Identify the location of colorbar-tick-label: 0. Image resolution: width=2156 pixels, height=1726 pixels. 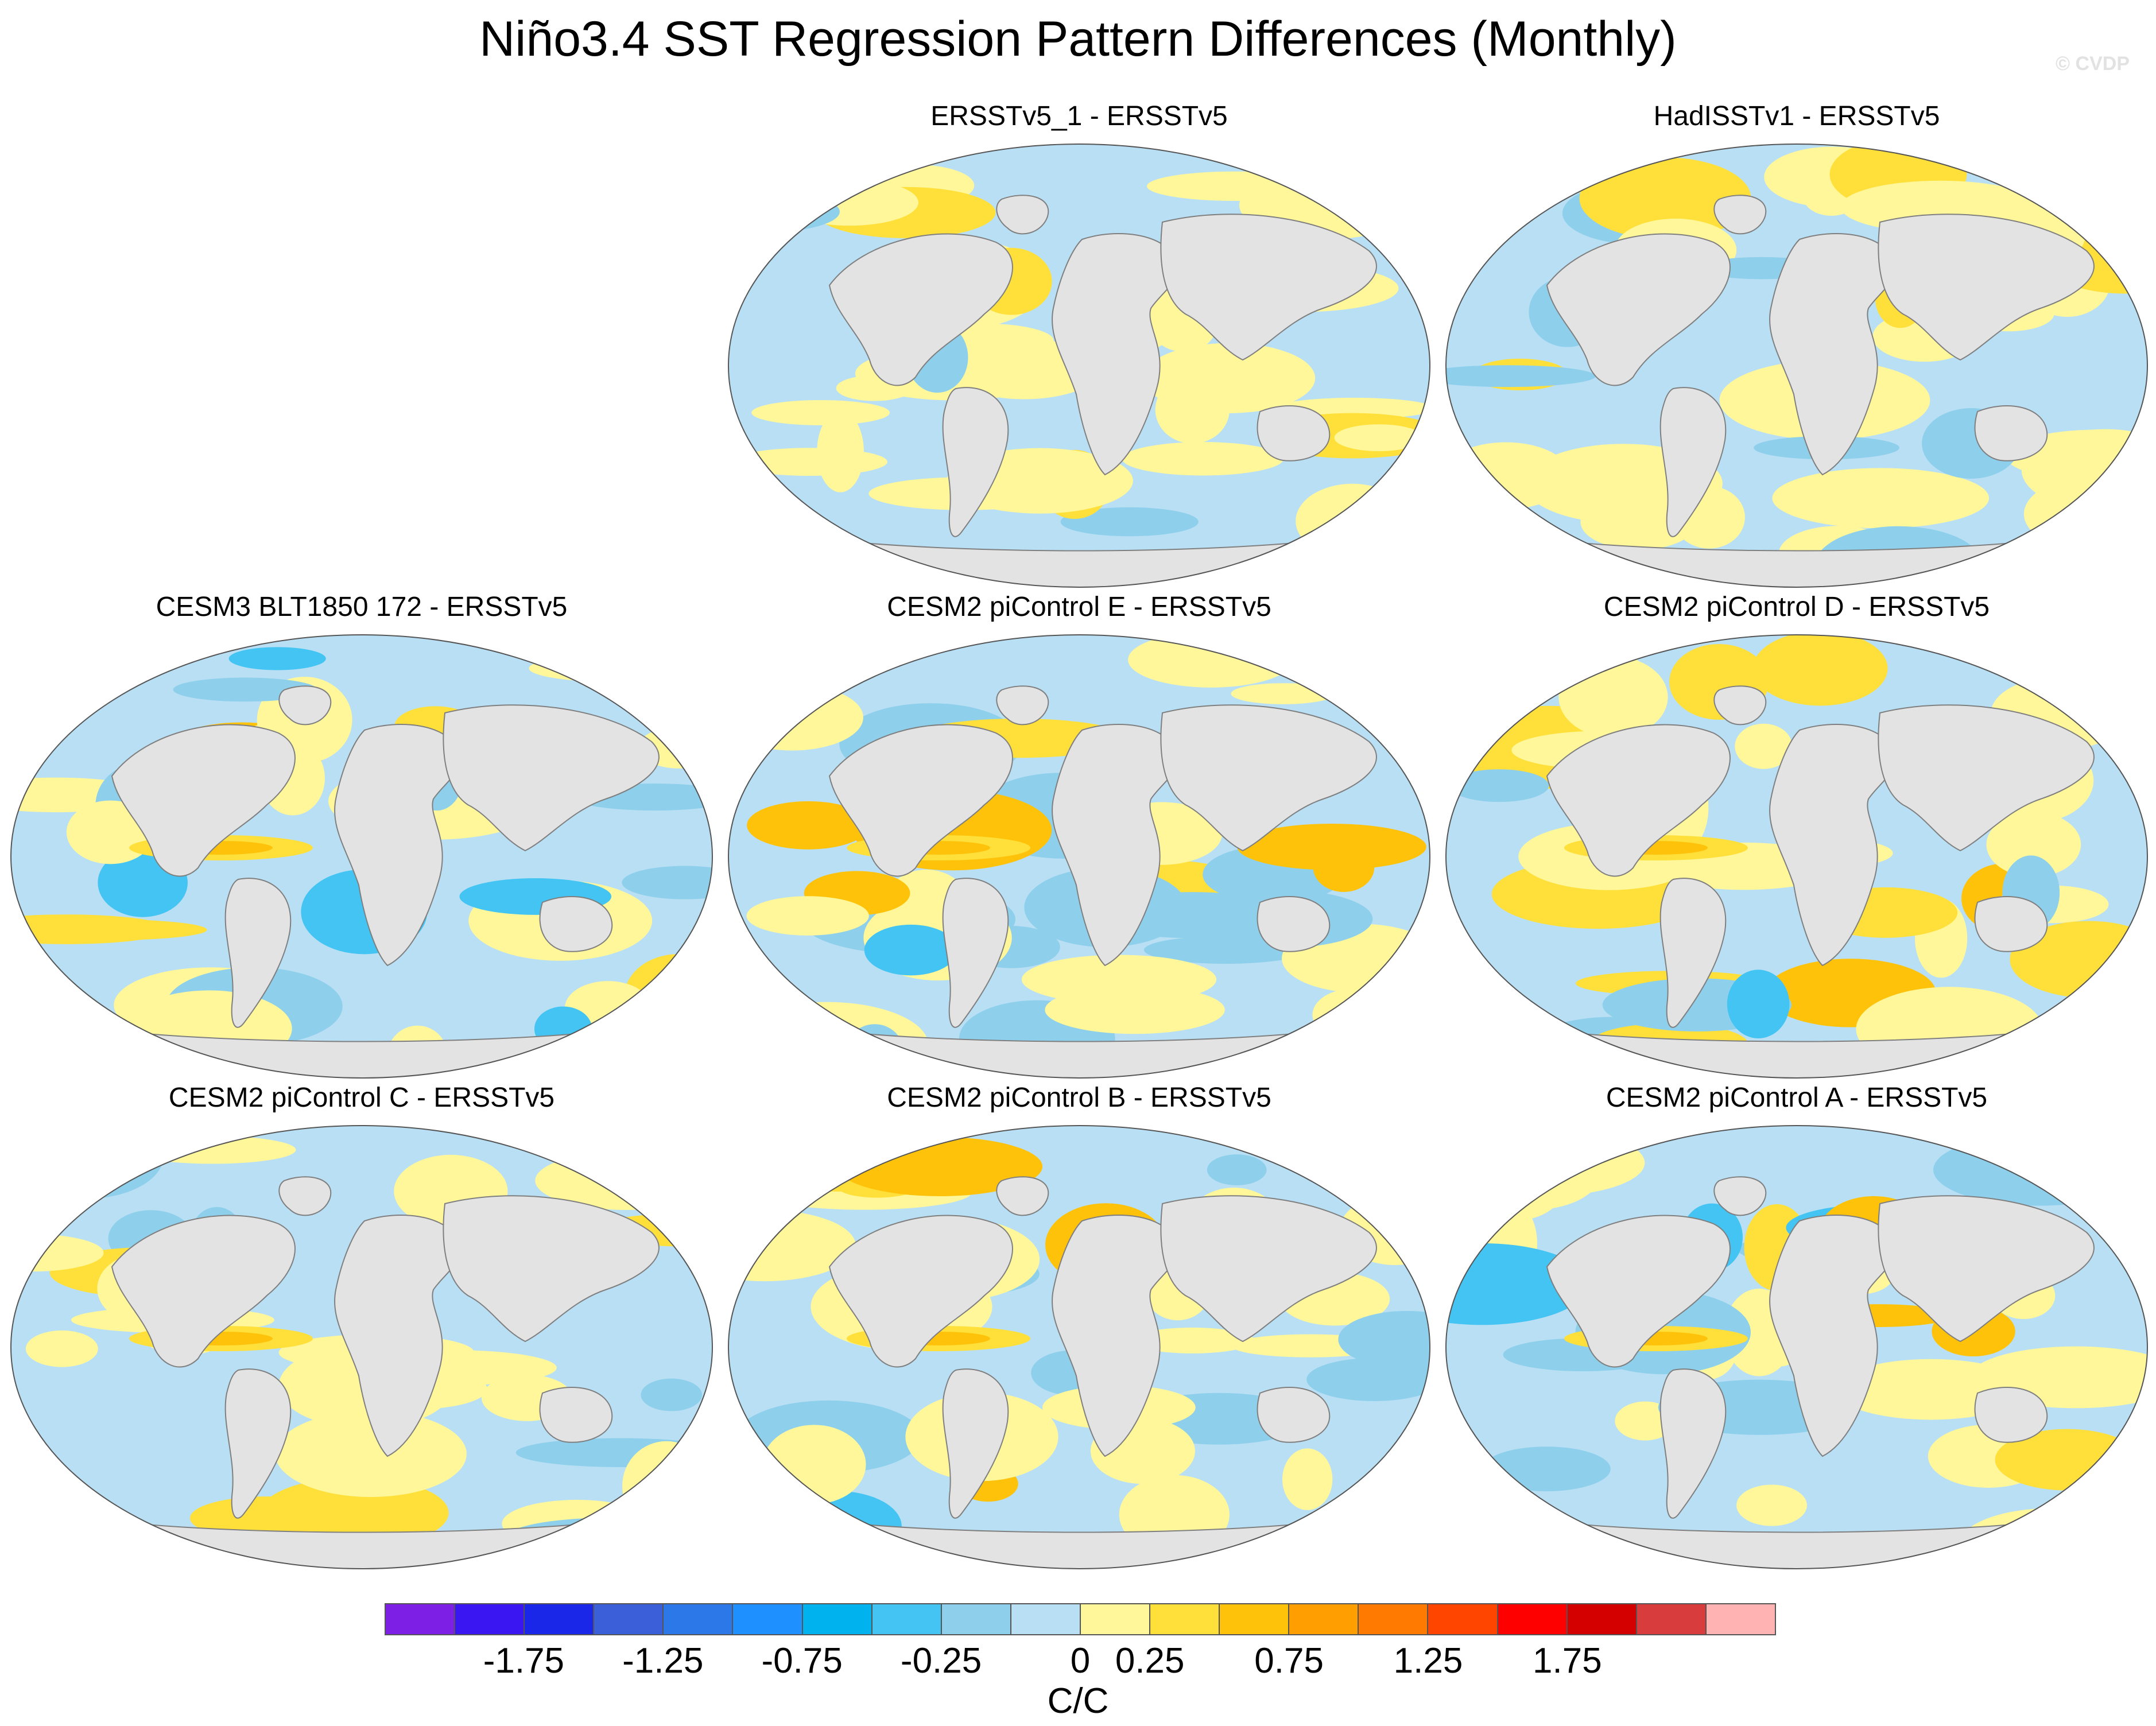
(1080, 1661).